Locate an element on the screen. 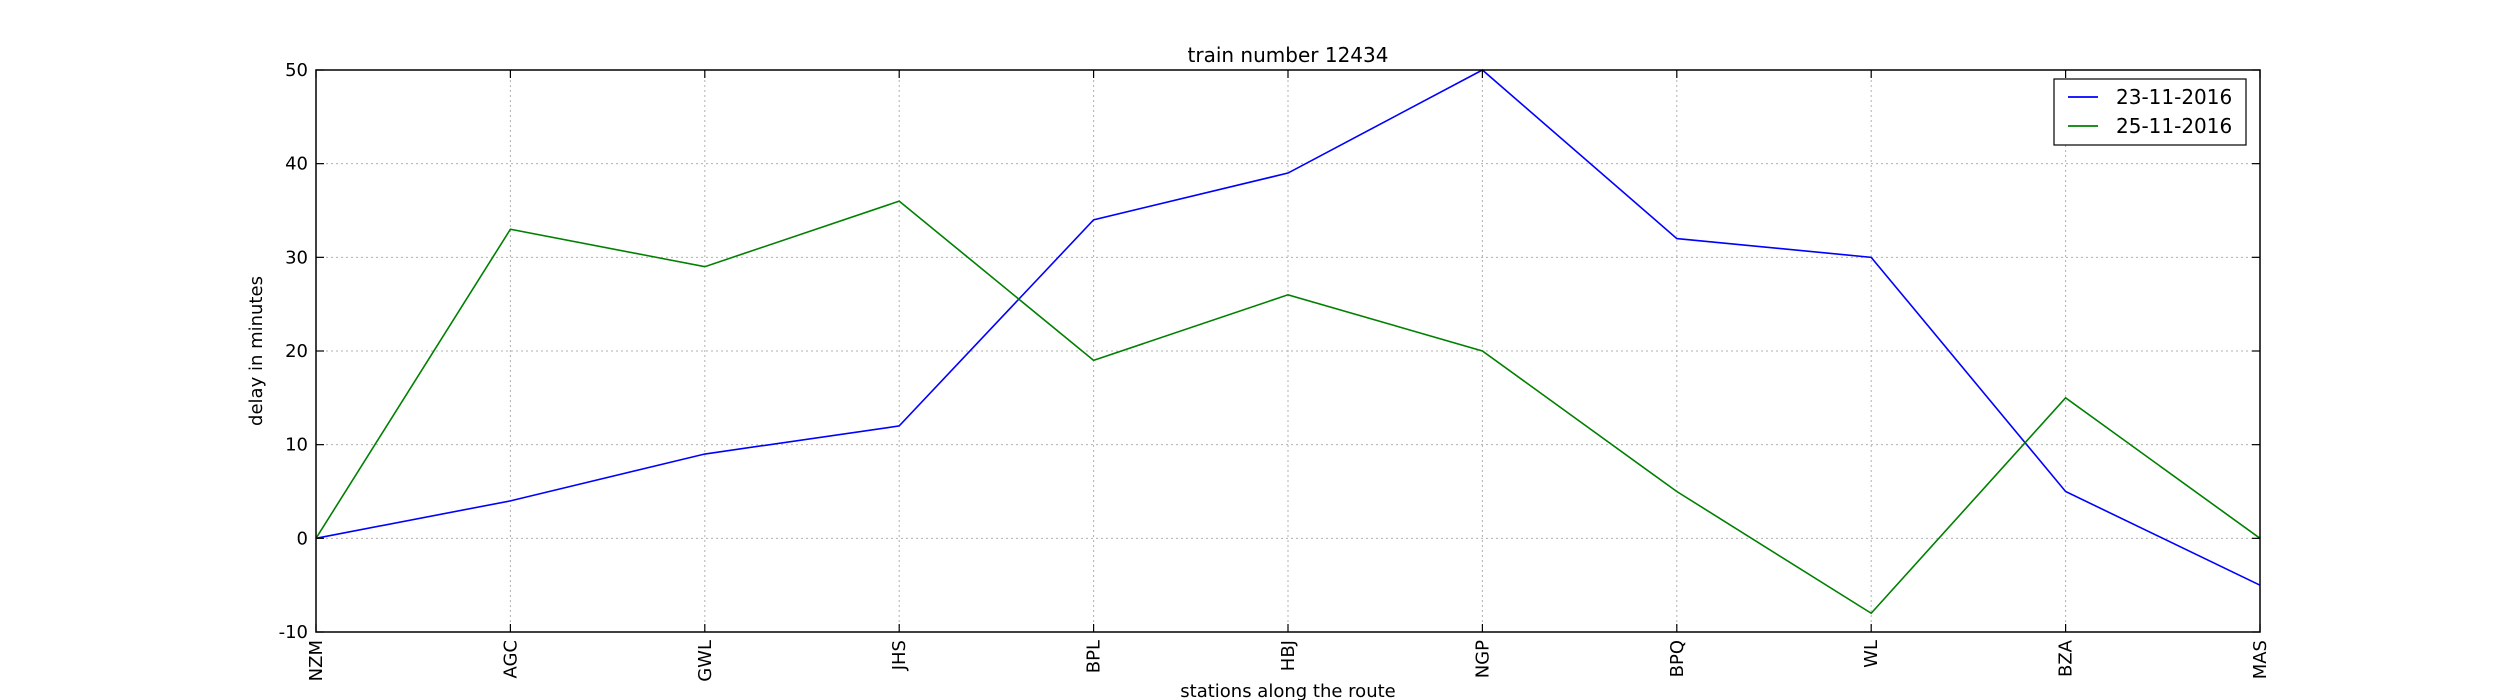 This screenshot has width=2500, height=700. x-axis-label: stations along the route is located at coordinates (1287, 690).